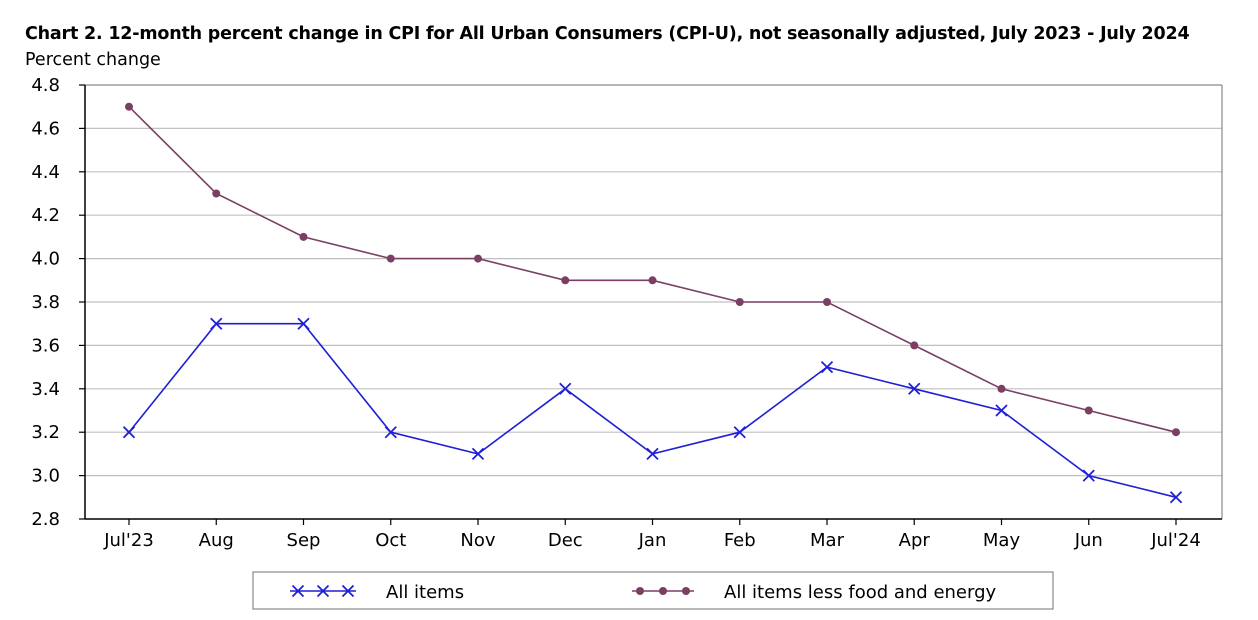 The height and width of the screenshot is (620, 1258). I want to click on y-axis-label: Percent change, so click(93, 60).